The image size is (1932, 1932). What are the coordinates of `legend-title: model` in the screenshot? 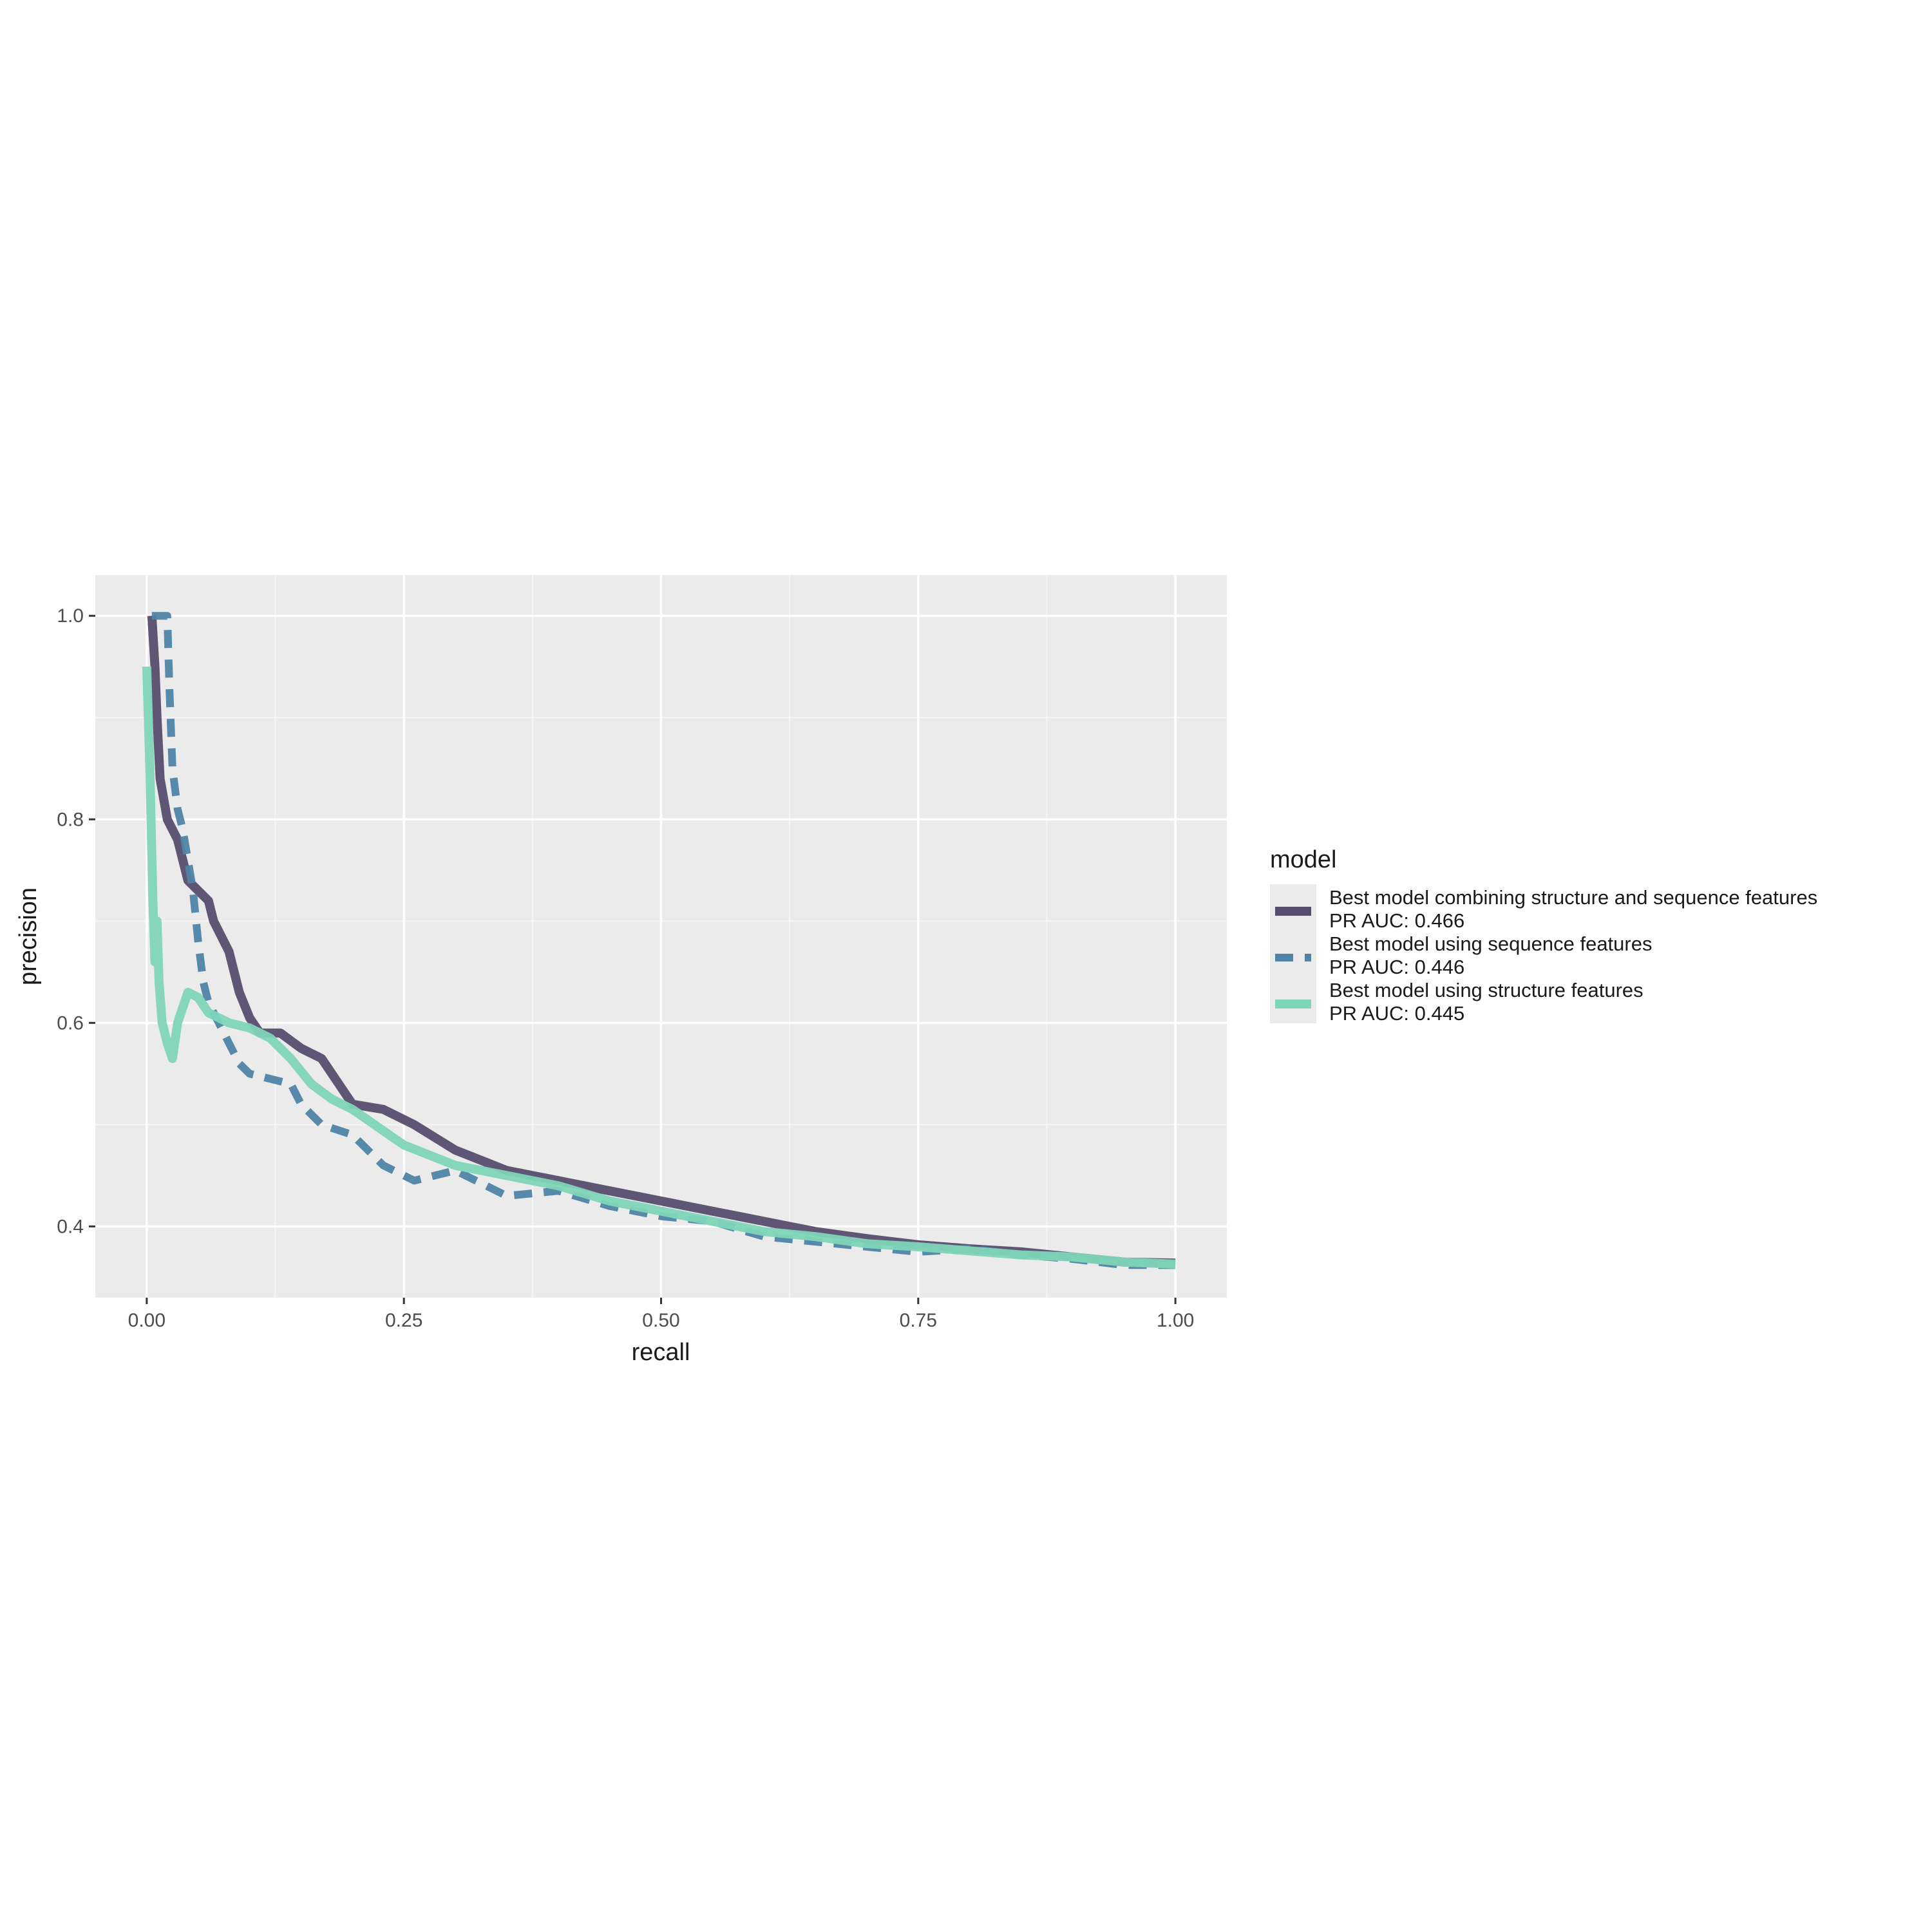 It's located at (1303, 859).